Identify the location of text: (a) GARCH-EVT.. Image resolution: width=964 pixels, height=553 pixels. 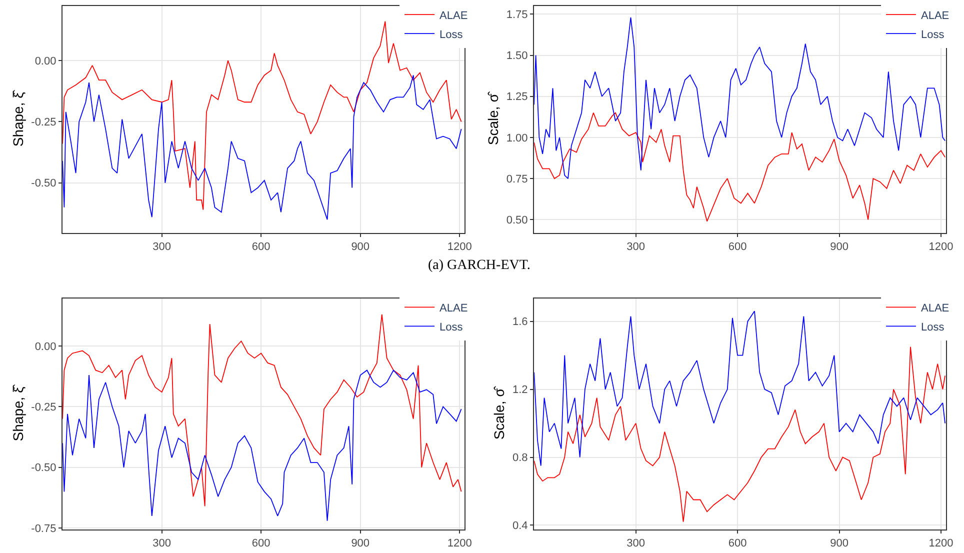
(479, 265).